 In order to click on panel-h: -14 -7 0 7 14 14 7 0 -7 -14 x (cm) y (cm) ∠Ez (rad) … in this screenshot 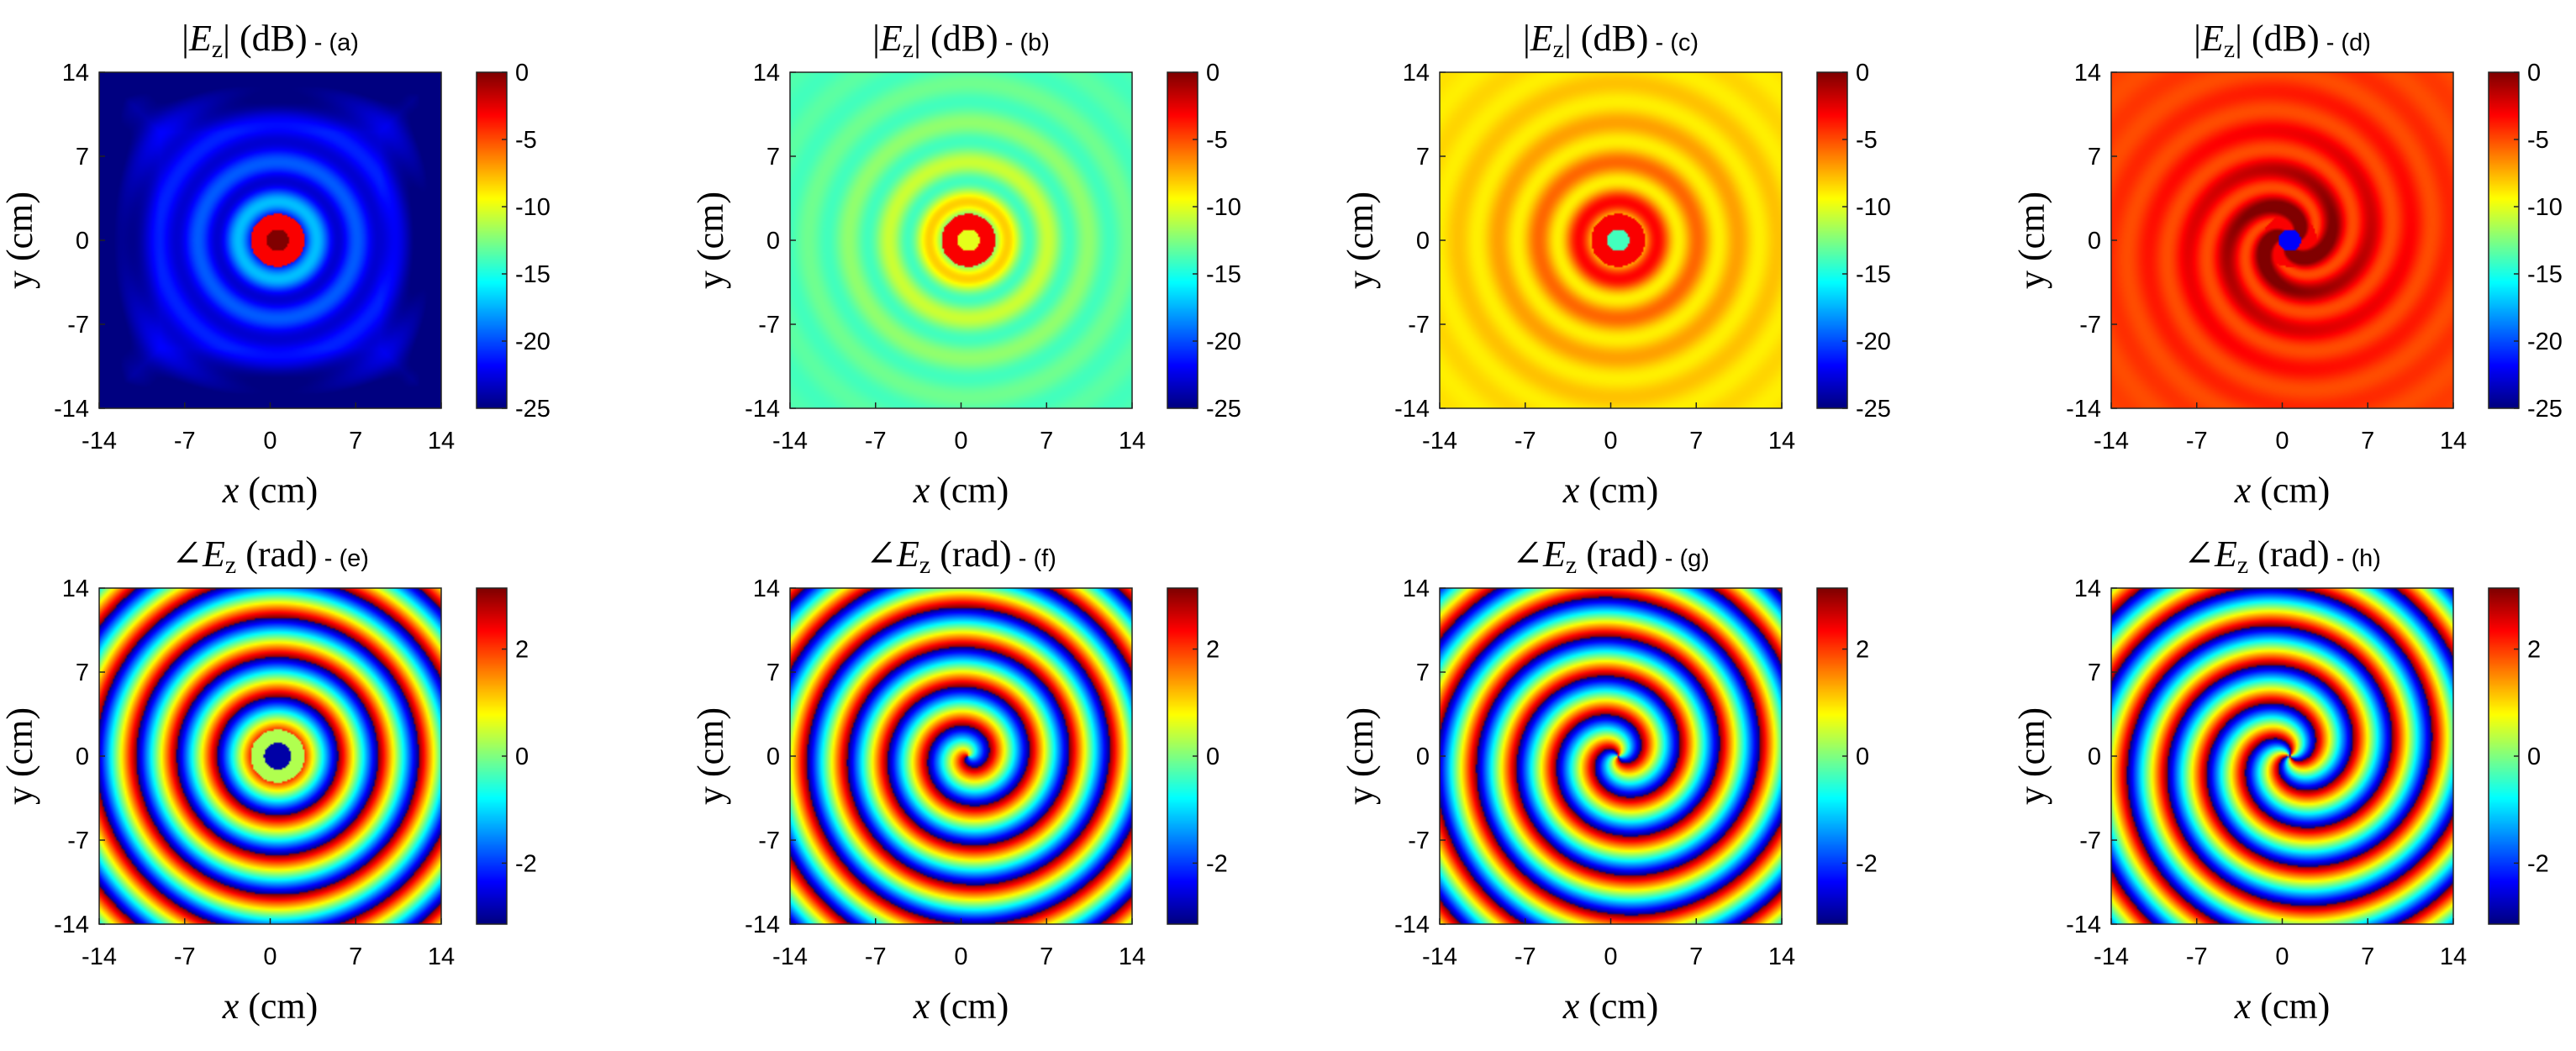, I will do `click(2280, 780)`.